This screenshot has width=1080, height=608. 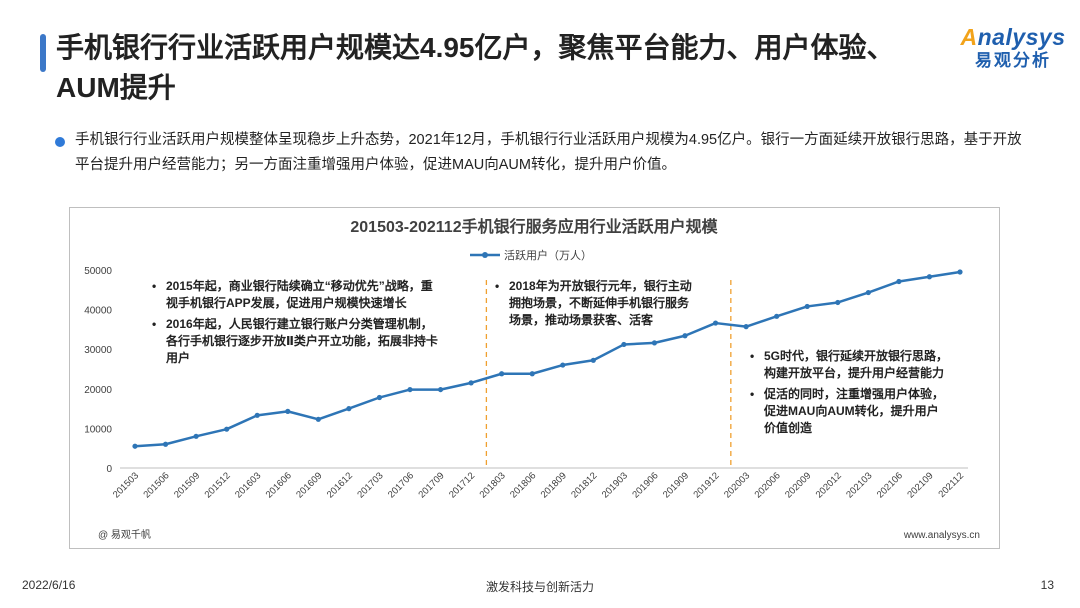 What do you see at coordinates (1047, 585) in the screenshot?
I see `page-number: 13` at bounding box center [1047, 585].